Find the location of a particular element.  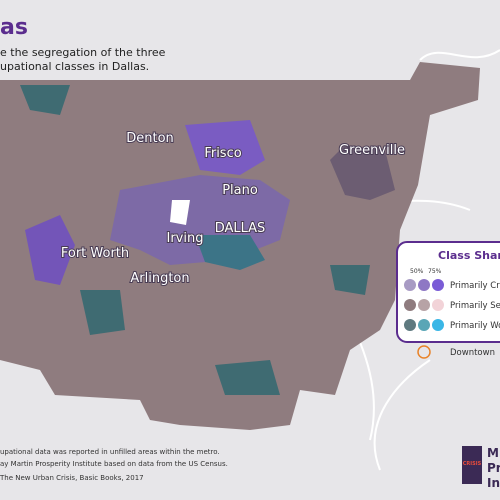

legend-scale: 50% is located at coordinates (417, 271).